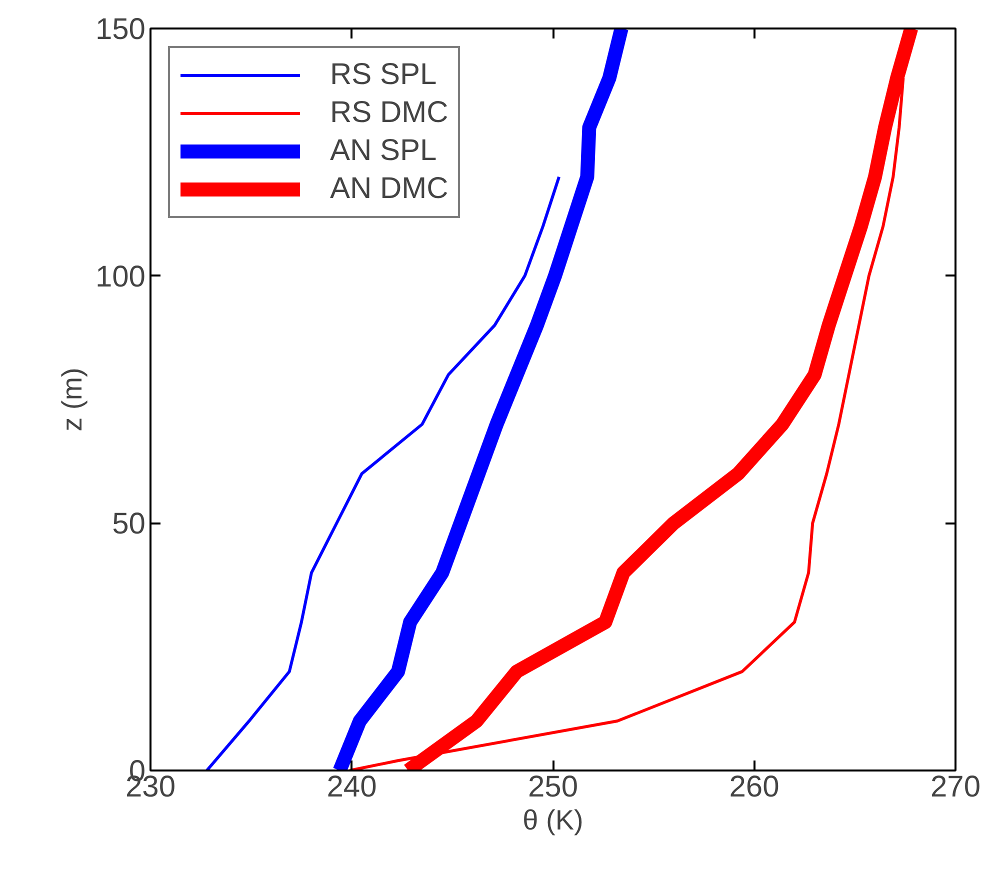 The width and height of the screenshot is (997, 887). What do you see at coordinates (553, 787) in the screenshot?
I see `x-tick-label: 250` at bounding box center [553, 787].